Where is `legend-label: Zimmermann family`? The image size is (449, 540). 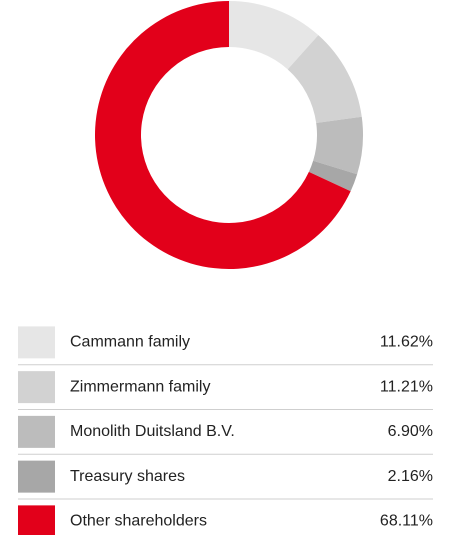
legend-label: Zimmermann family is located at coordinates (140, 386).